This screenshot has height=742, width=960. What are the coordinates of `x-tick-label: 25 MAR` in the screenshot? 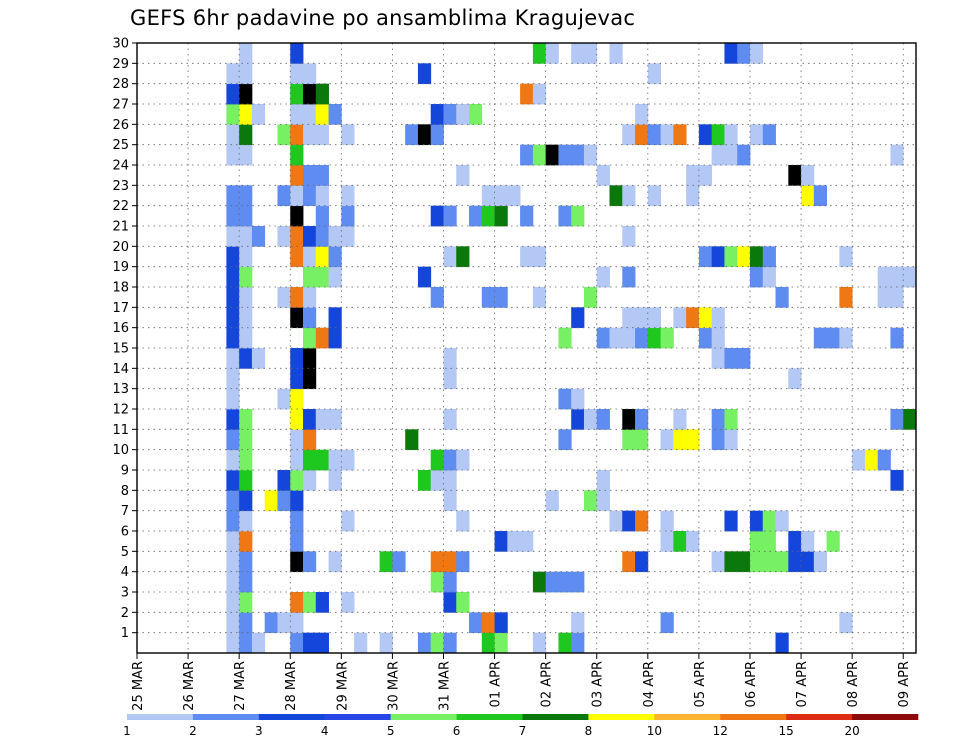 It's located at (138, 686).